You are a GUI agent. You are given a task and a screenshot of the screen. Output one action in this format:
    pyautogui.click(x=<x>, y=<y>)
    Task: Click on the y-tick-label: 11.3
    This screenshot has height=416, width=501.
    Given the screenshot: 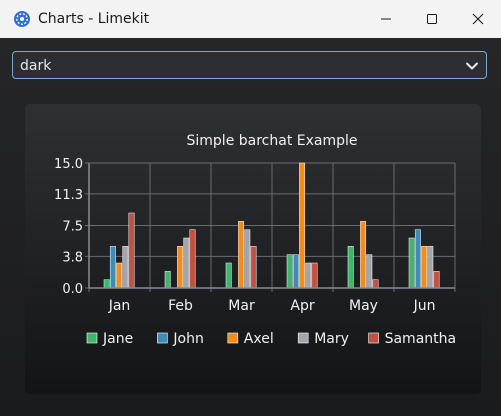 What is the action you would take?
    pyautogui.click(x=68, y=195)
    